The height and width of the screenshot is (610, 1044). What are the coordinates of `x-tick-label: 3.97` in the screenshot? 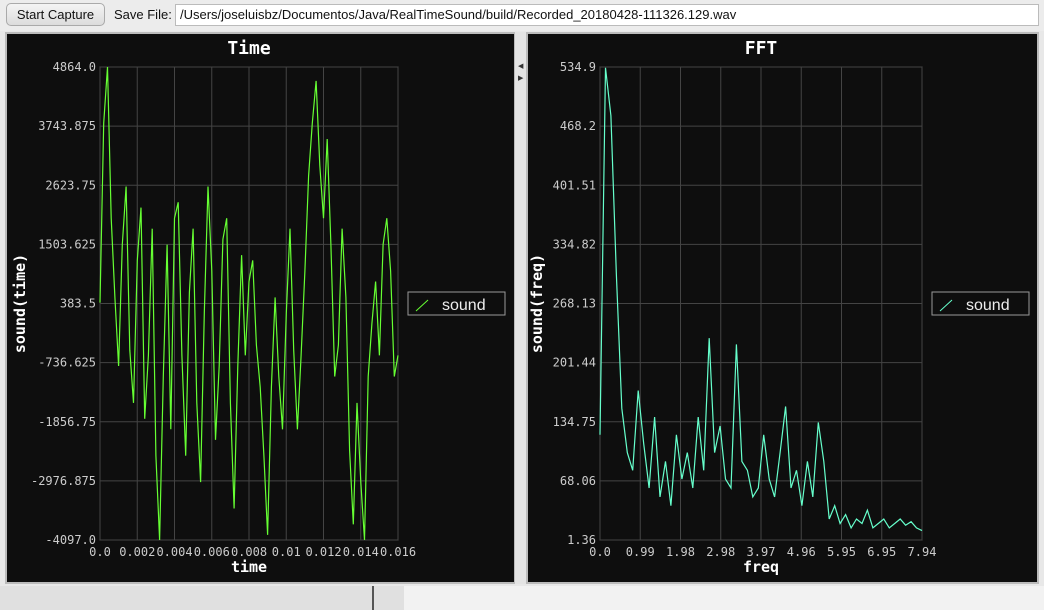 It's located at (761, 552).